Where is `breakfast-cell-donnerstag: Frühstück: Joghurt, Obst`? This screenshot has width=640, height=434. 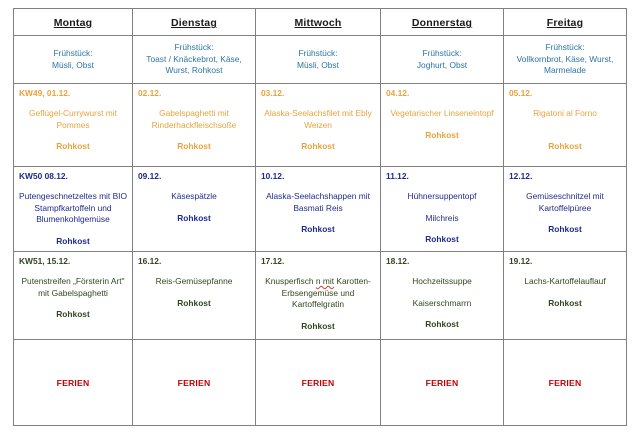
breakfast-cell-donnerstag: Frühstück: Joghurt, Obst is located at coordinates (442, 59).